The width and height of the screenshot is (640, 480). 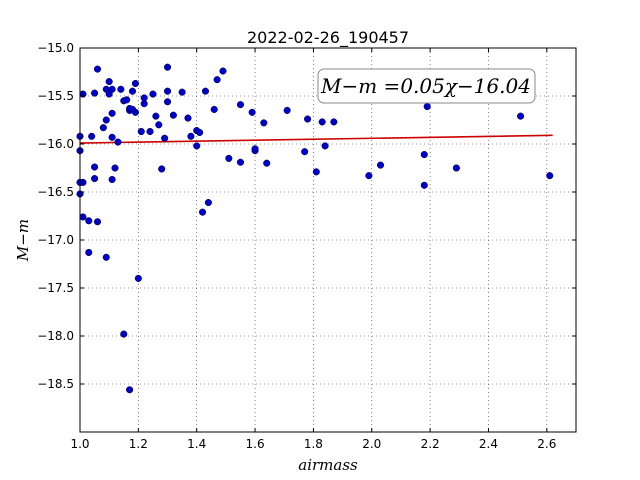 I want to click on annotation-box, so click(x=426, y=86).